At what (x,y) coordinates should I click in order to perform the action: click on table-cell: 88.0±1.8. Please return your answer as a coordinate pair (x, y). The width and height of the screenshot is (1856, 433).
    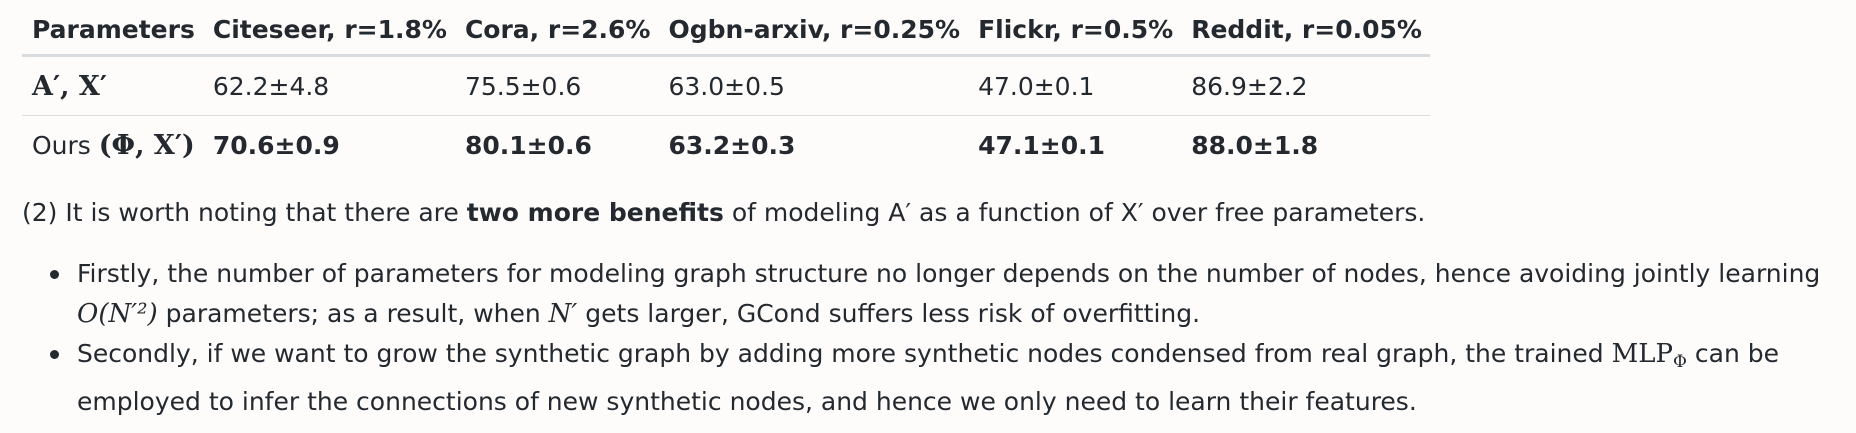
    Looking at the image, I should click on (1255, 145).